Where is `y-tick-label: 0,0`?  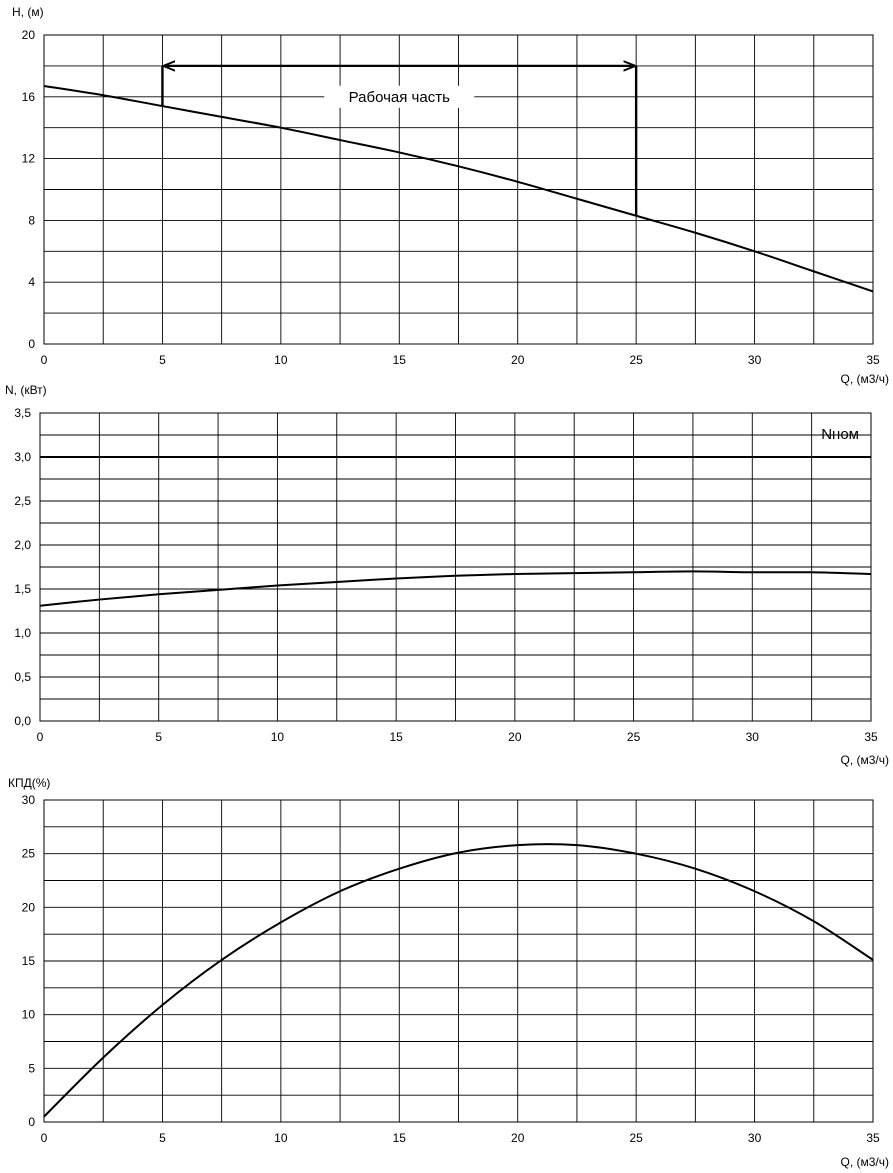 y-tick-label: 0,0 is located at coordinates (22, 721).